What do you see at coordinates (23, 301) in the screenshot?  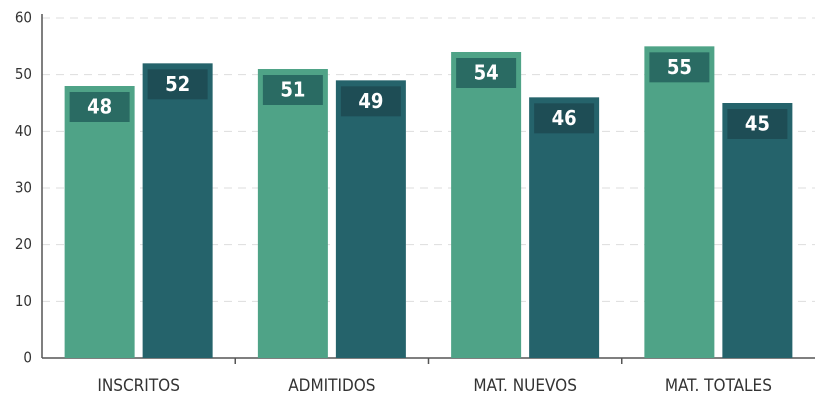 I see `y-tick-label: 10` at bounding box center [23, 301].